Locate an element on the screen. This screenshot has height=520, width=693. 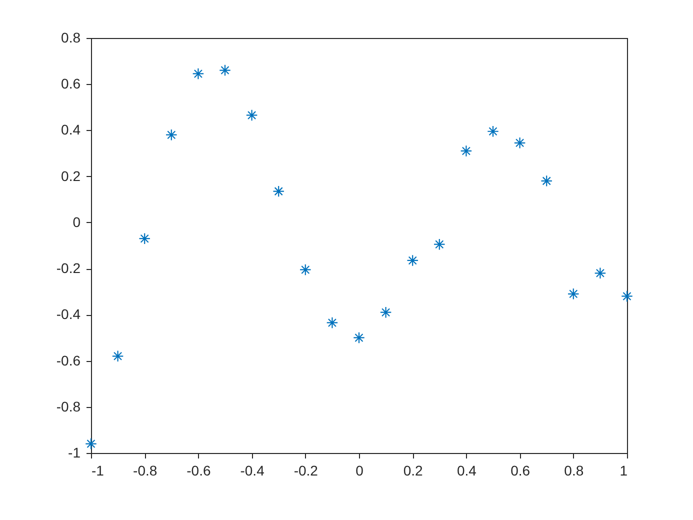
x-tick-label: -0.6 is located at coordinates (198, 470).